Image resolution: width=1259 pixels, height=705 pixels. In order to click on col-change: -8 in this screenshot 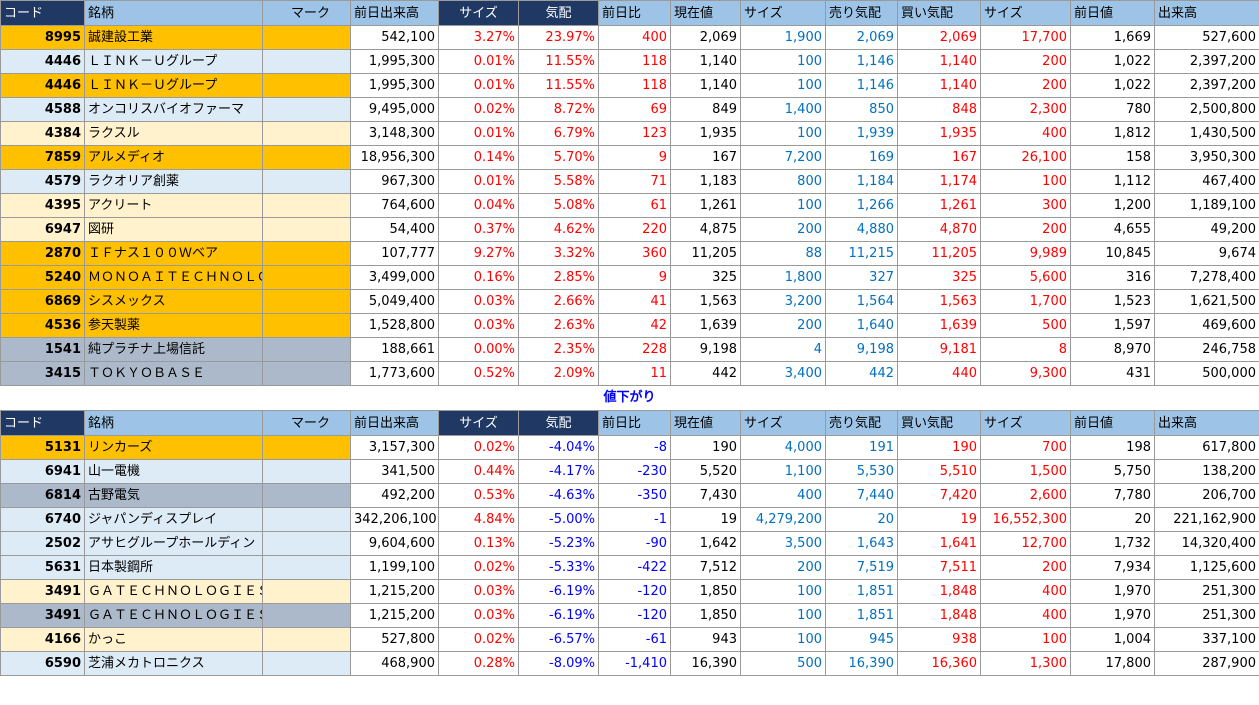, I will do `click(634, 447)`.